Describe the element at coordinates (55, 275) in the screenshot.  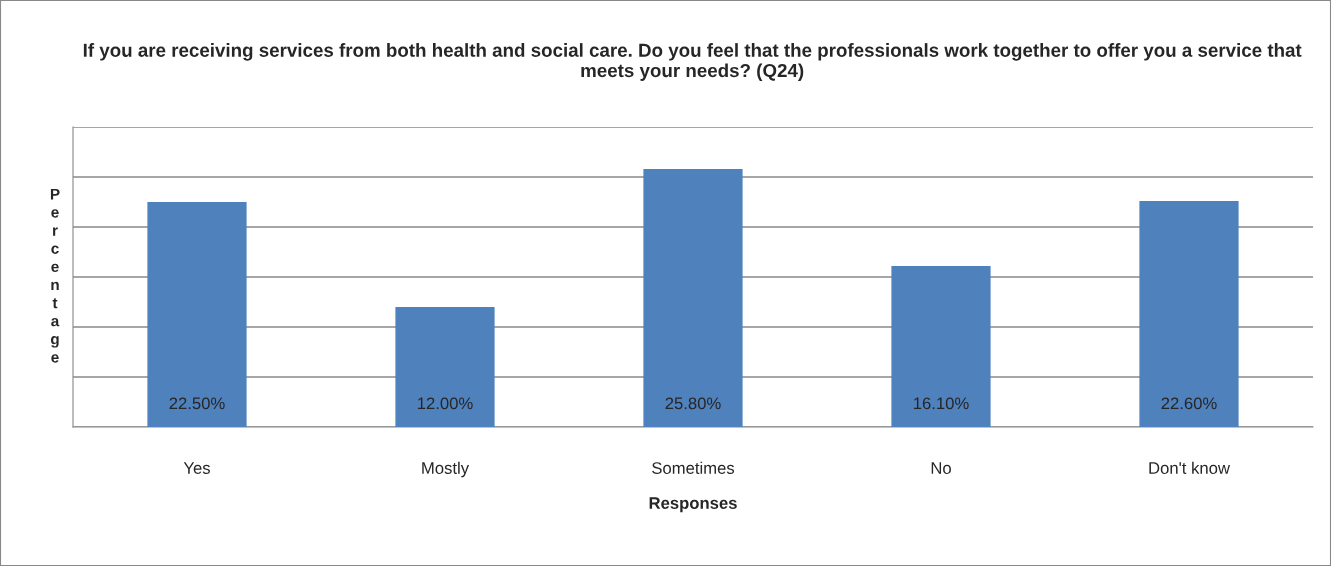
I see `text: Percentage` at that location.